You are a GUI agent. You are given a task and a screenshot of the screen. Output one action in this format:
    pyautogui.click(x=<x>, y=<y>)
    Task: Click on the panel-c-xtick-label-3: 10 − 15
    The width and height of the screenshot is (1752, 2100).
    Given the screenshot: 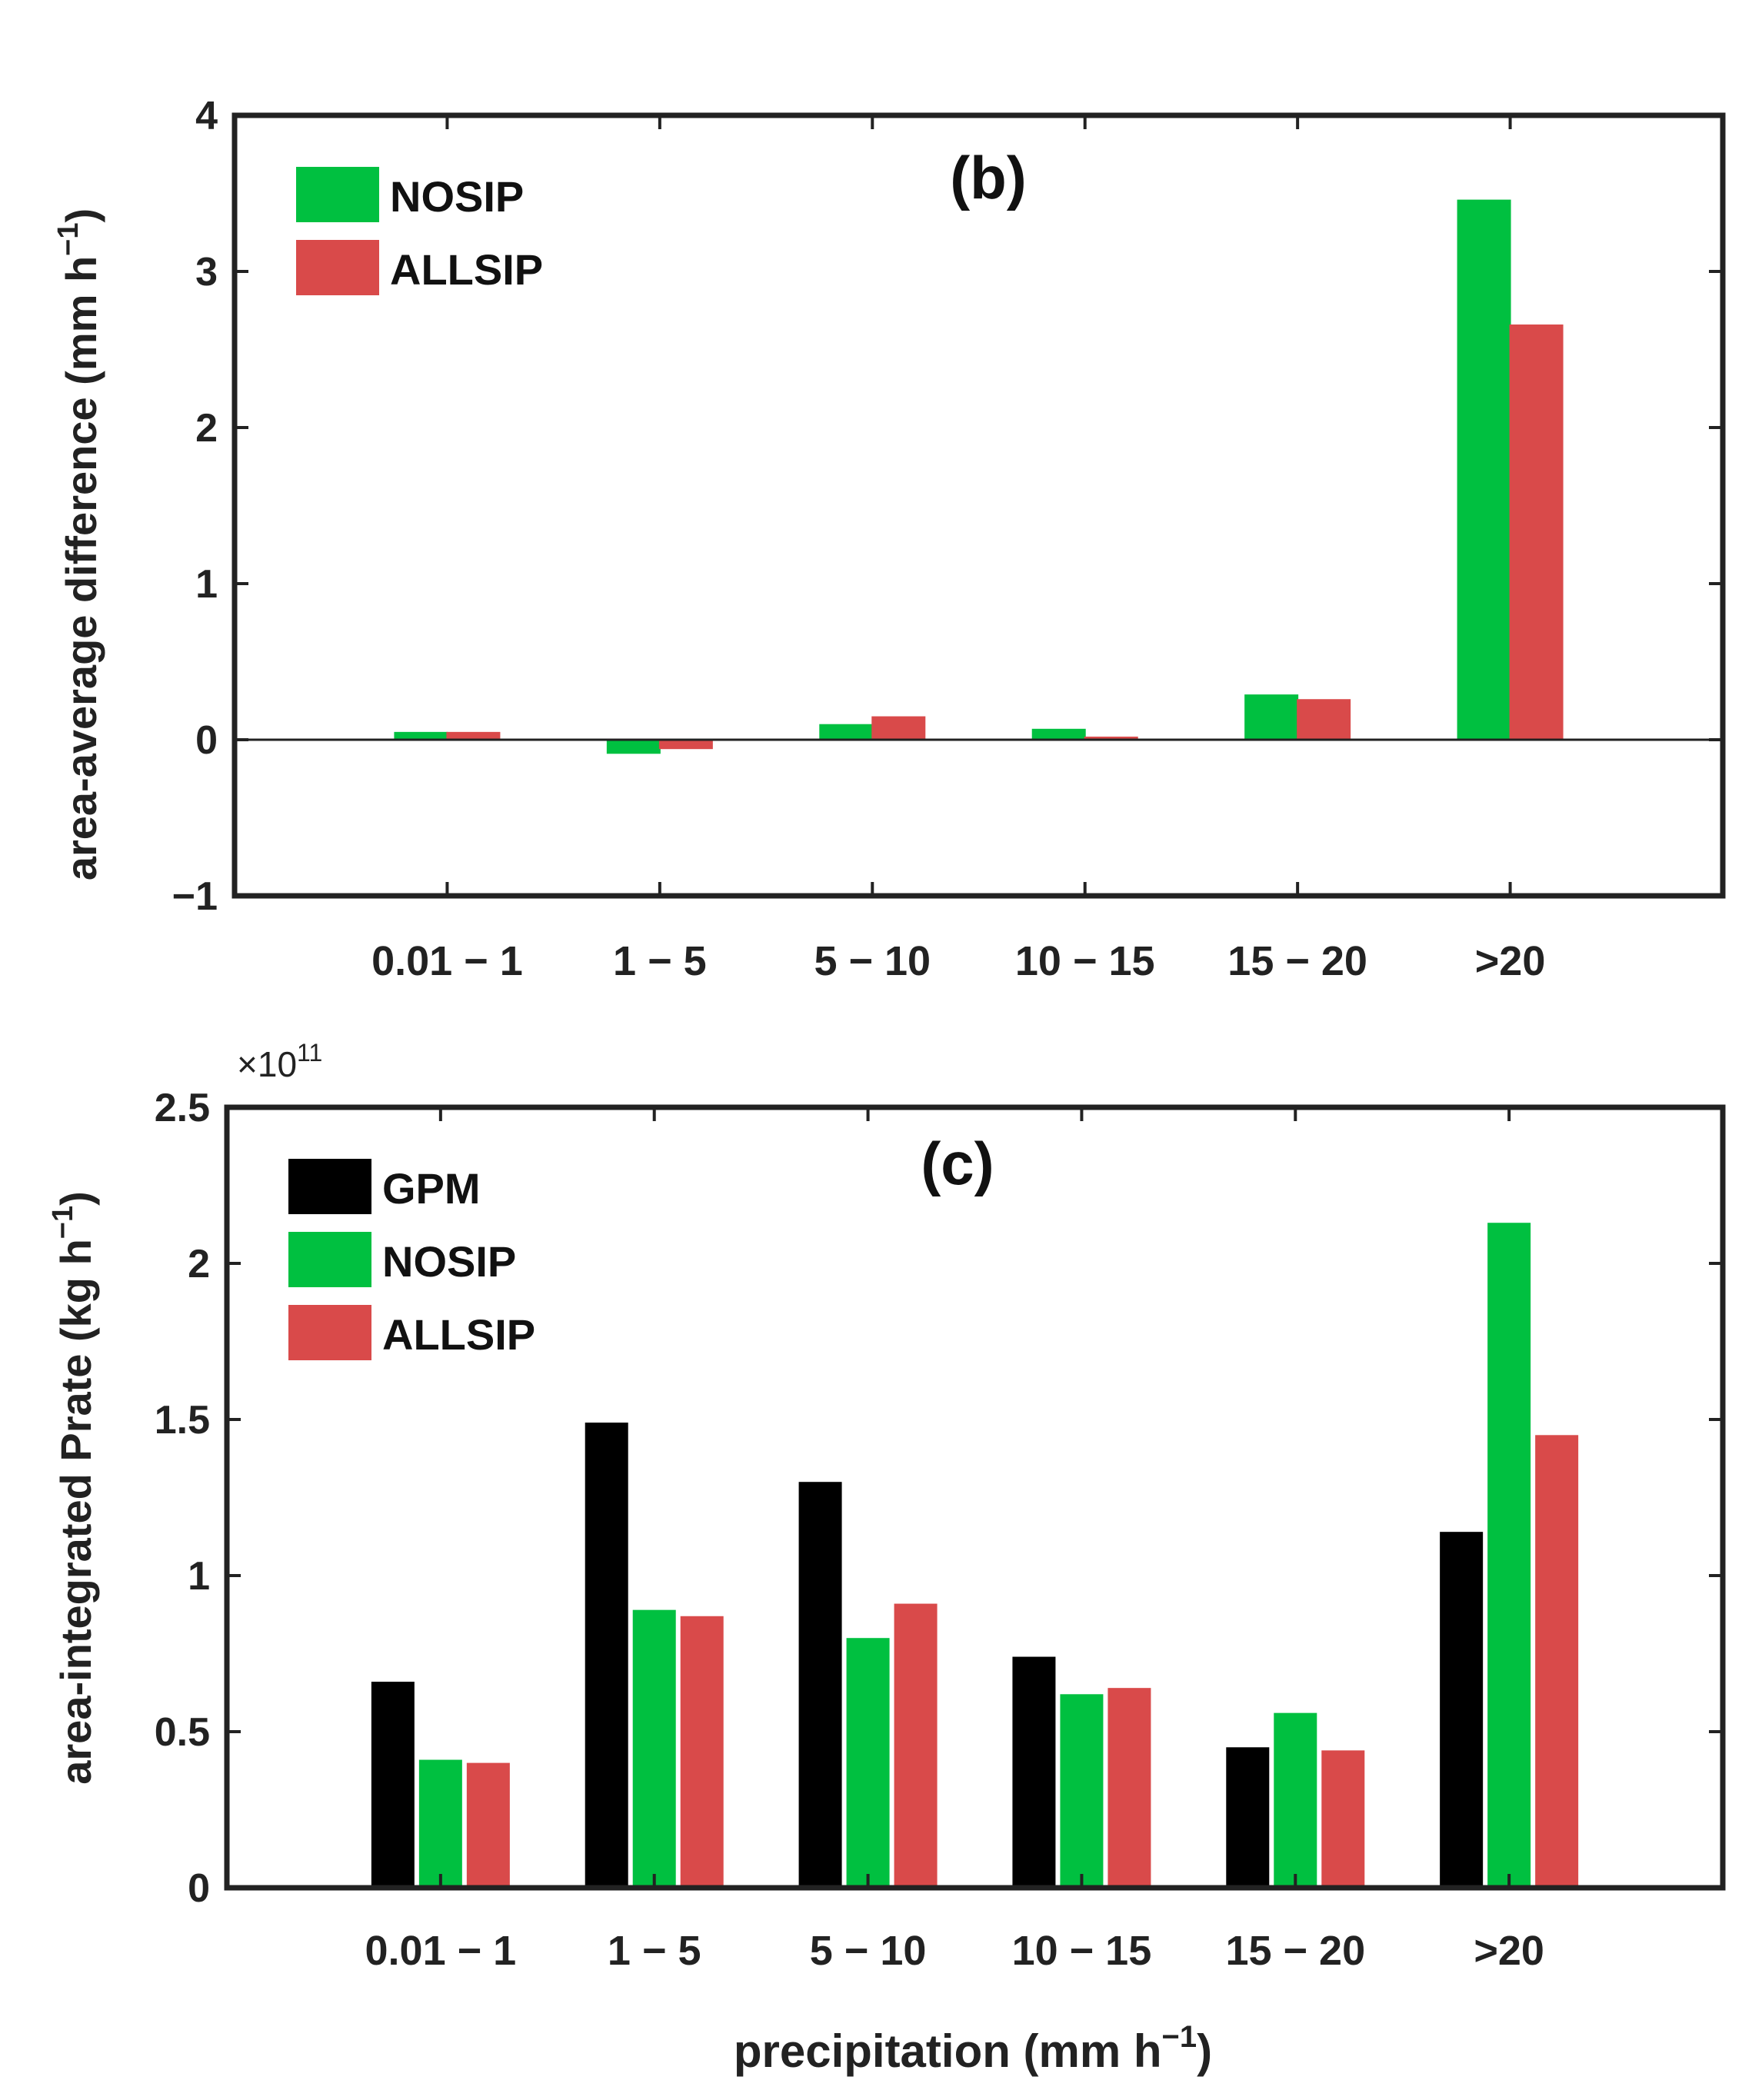 What is the action you would take?
    pyautogui.click(x=1082, y=1951)
    